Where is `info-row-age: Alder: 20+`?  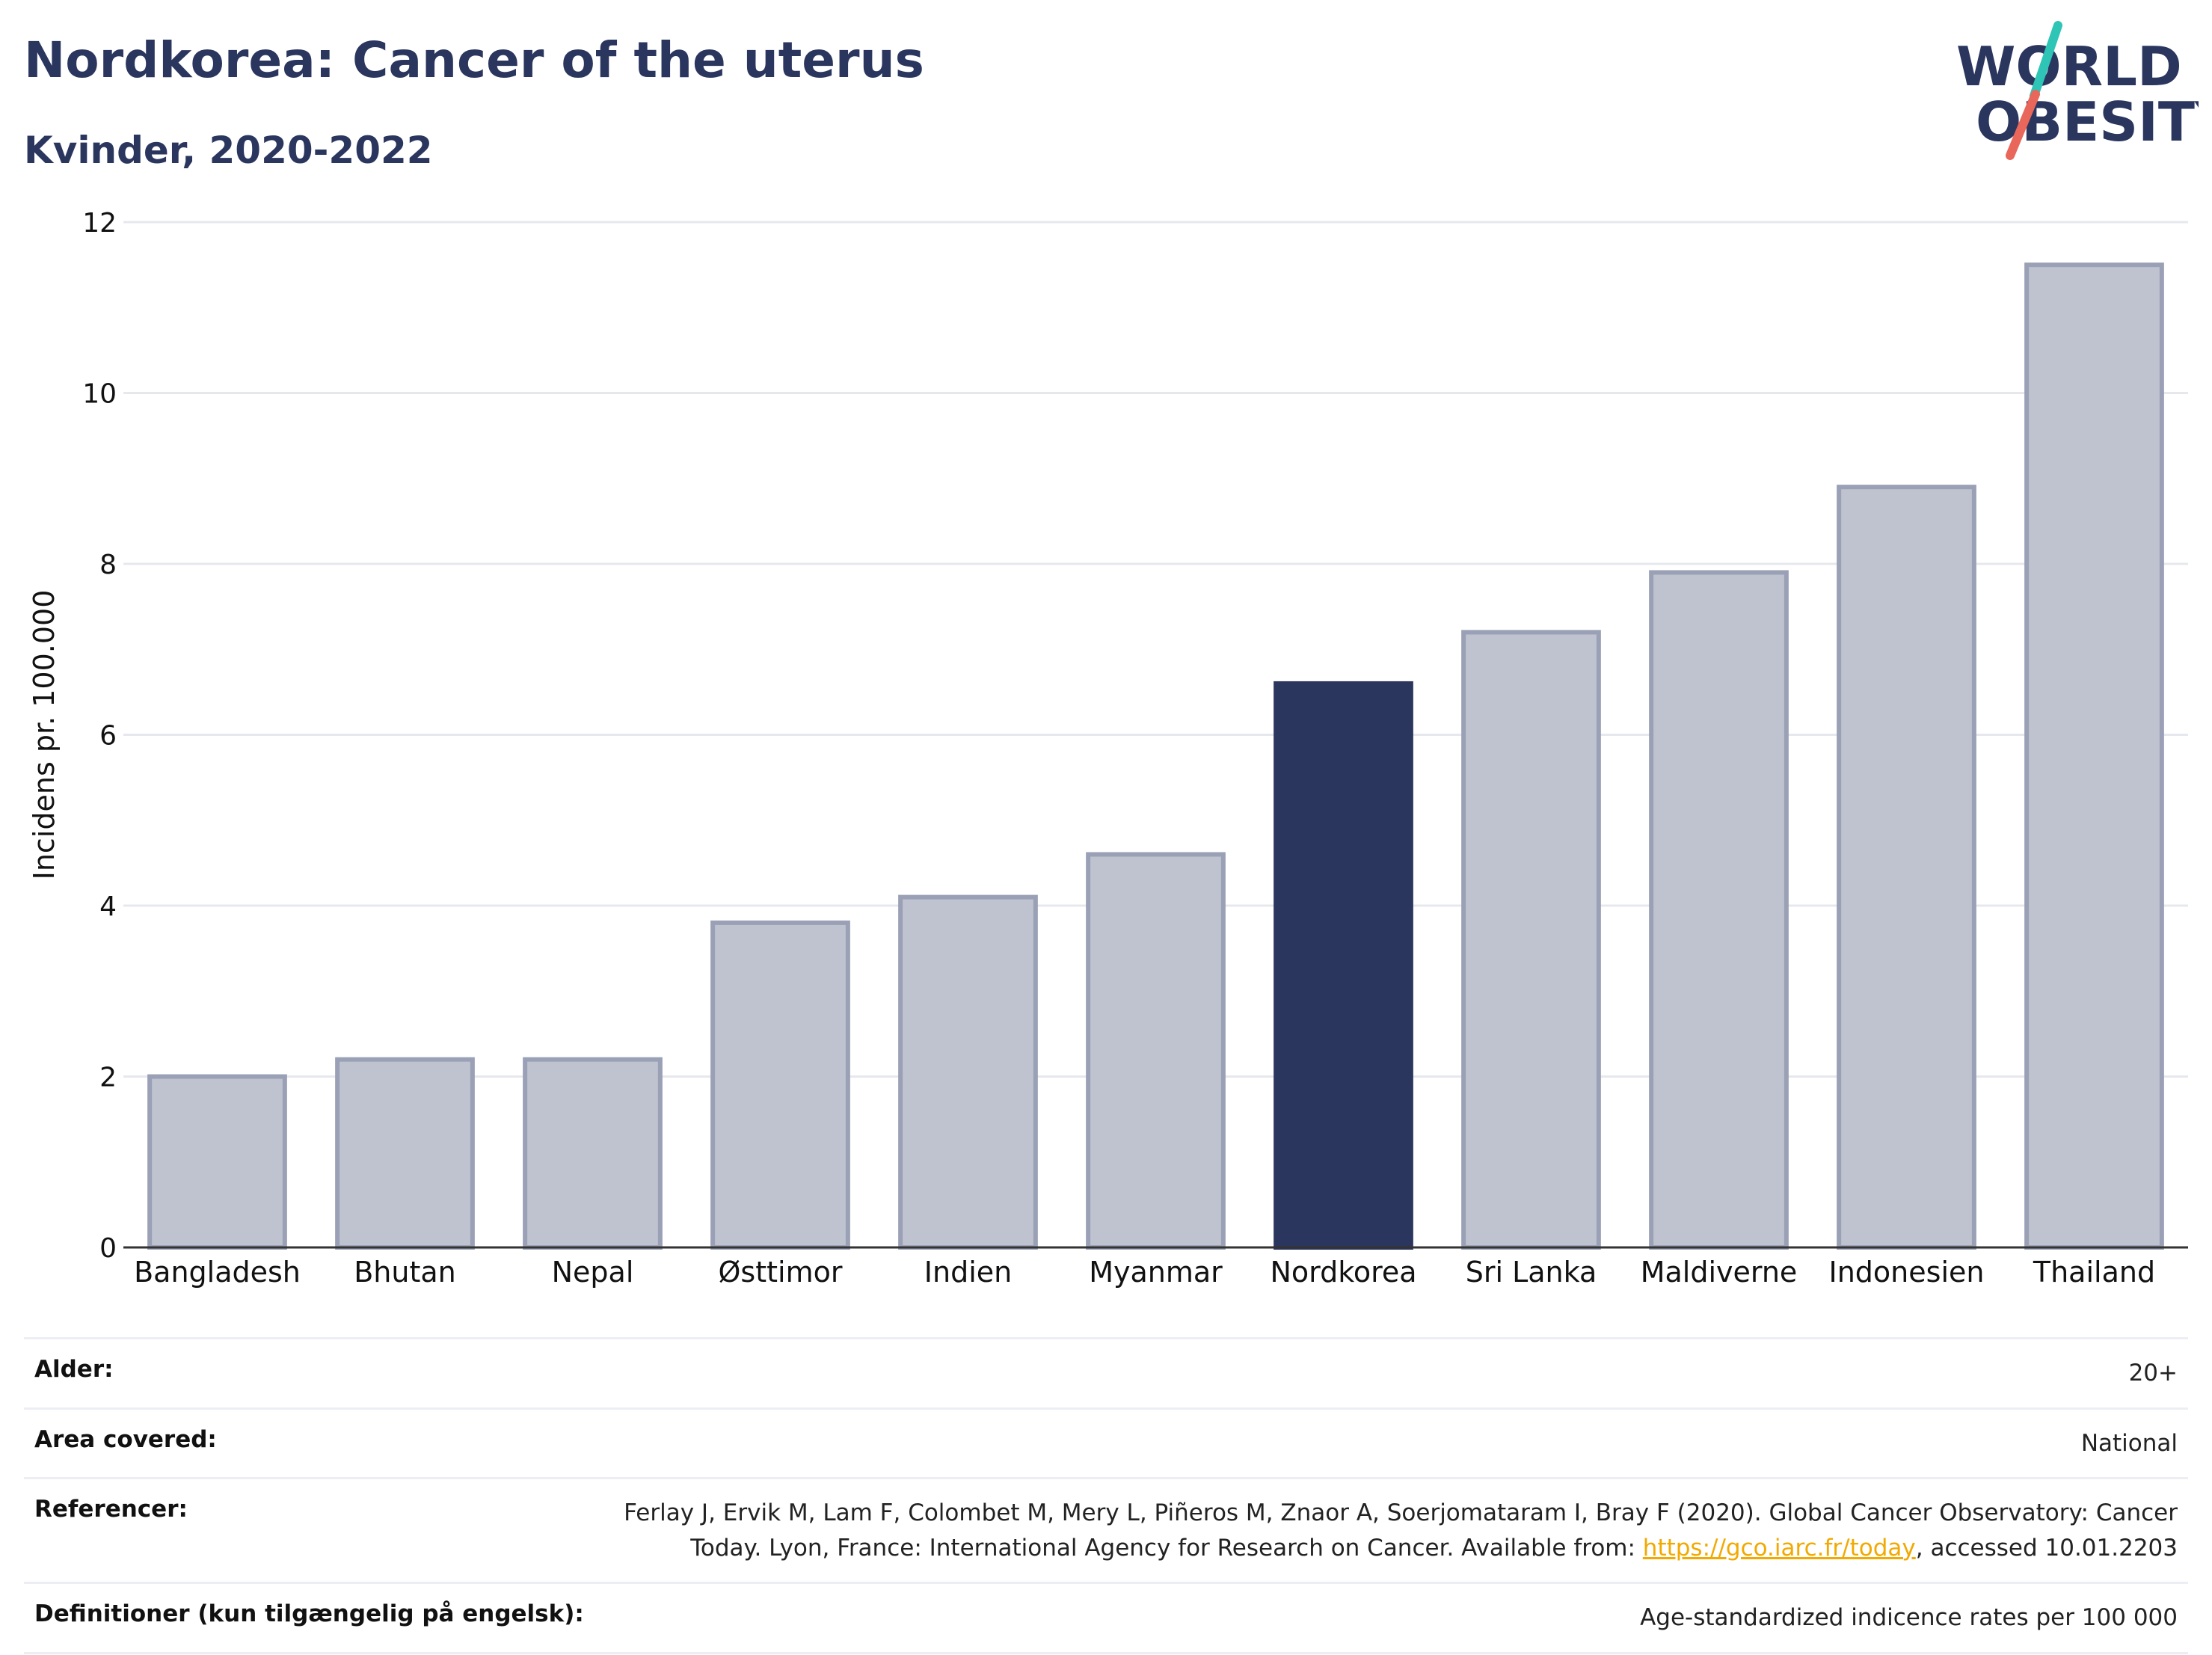 info-row-age: Alder: 20+ is located at coordinates (1106, 1372).